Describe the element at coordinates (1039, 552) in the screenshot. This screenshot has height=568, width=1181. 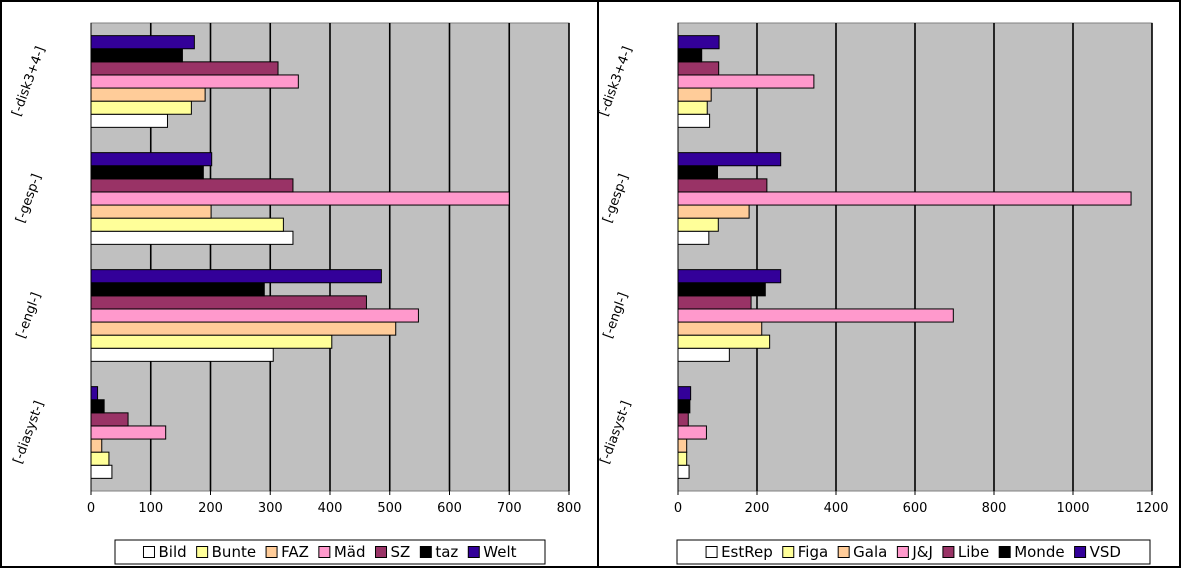
I see `legend-label: Monde` at that location.